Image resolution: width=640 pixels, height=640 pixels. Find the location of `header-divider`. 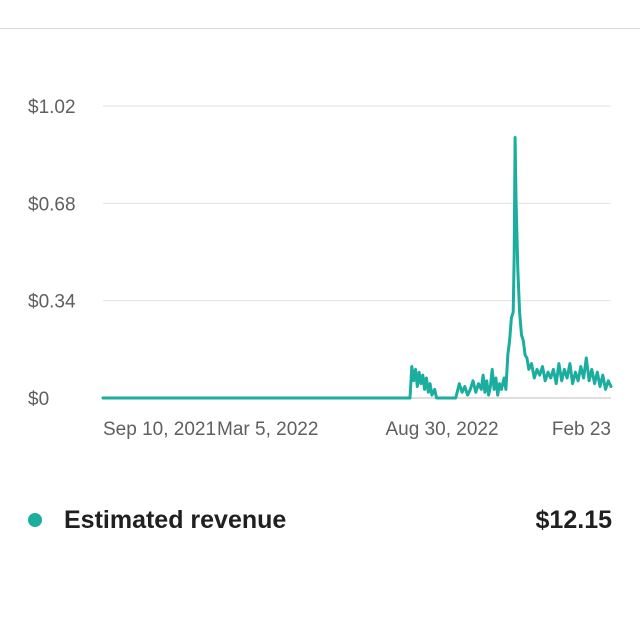

header-divider is located at coordinates (320, 28).